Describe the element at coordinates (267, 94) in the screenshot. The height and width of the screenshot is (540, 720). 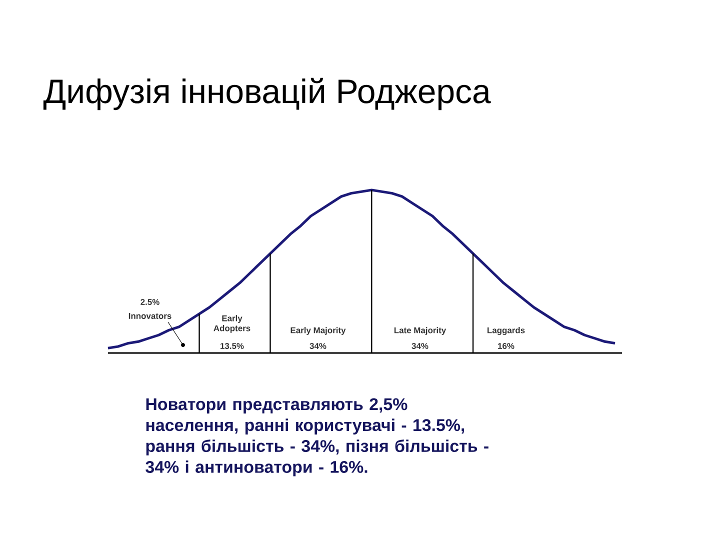
I see `chart-title: Дифузія інновацій Роджерса` at that location.